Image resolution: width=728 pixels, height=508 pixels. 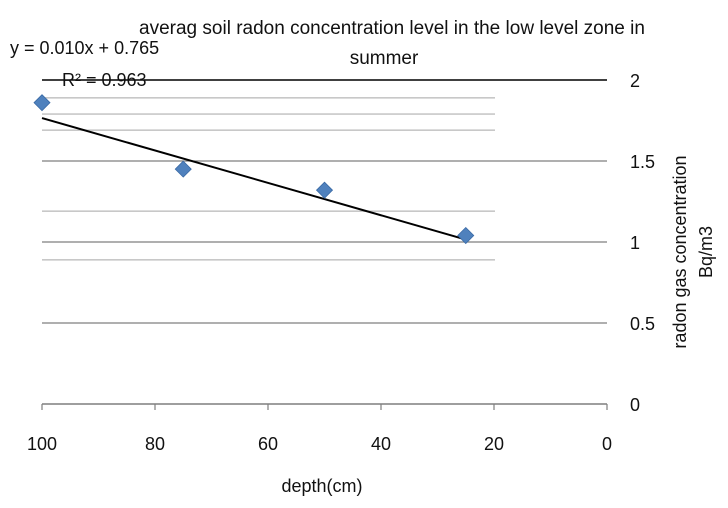 What do you see at coordinates (268, 444) in the screenshot?
I see `x-tick-label: 60` at bounding box center [268, 444].